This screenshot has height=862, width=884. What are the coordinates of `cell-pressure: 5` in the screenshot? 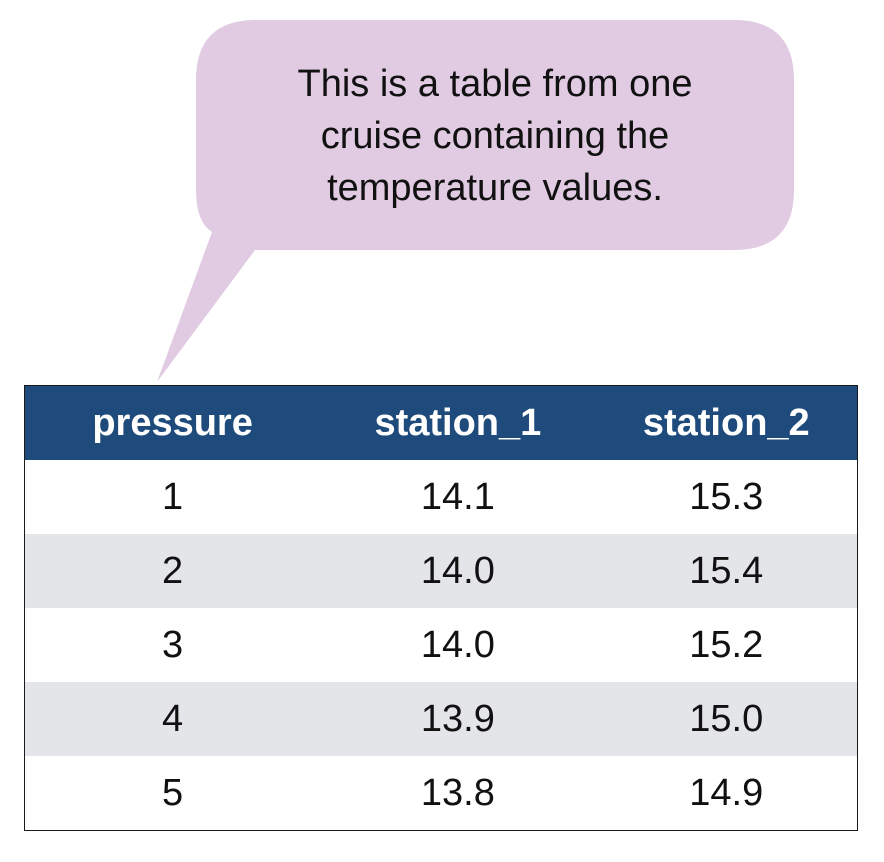 It's located at (172, 793).